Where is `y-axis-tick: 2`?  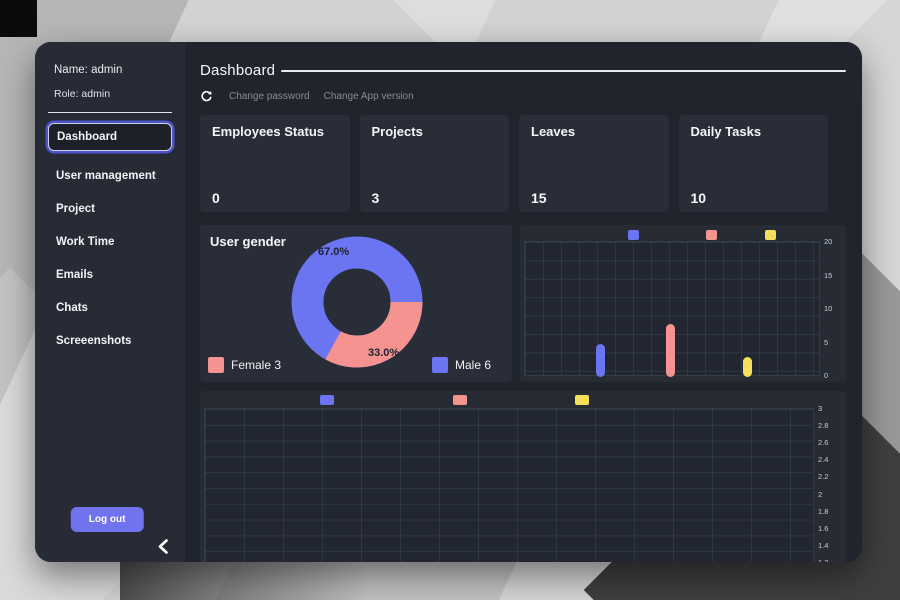
y-axis-tick: 2 is located at coordinates (820, 494).